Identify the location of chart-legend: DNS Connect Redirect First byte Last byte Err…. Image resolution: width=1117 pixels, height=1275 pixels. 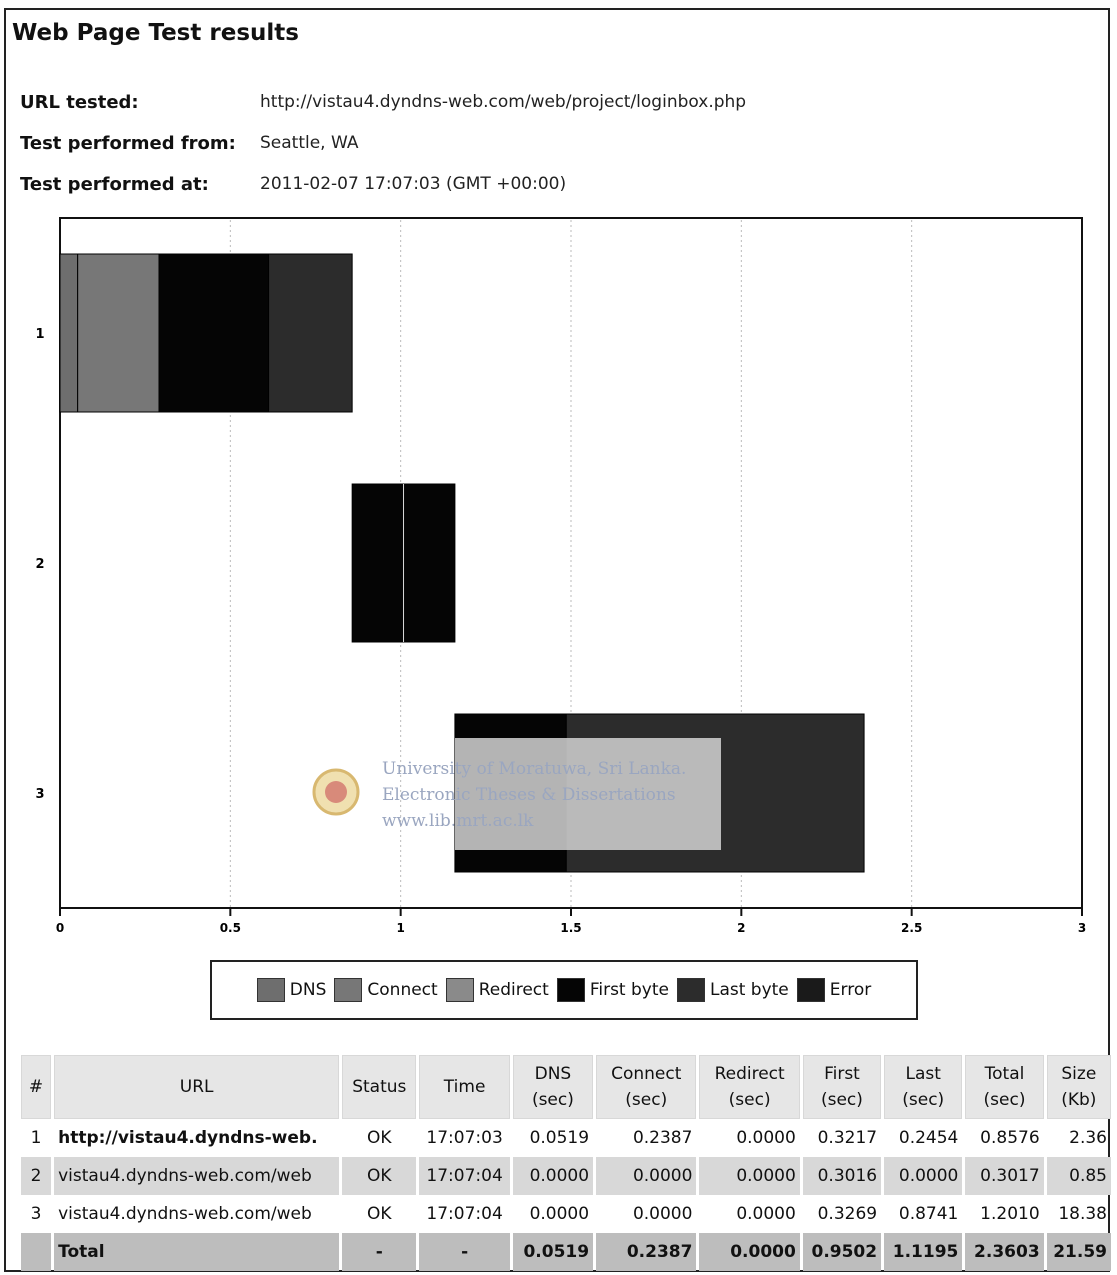
(564, 990).